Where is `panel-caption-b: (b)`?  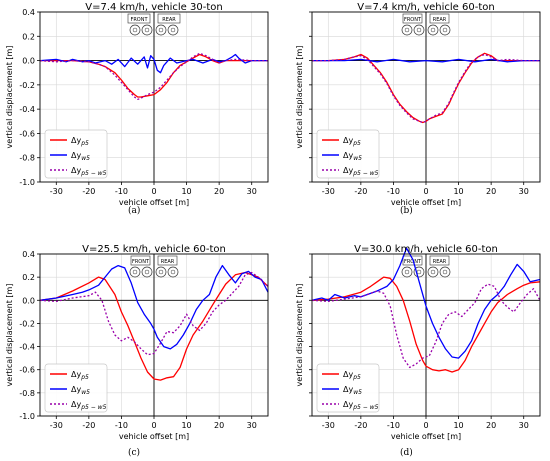 panel-caption-b: (b) is located at coordinates (406, 211).